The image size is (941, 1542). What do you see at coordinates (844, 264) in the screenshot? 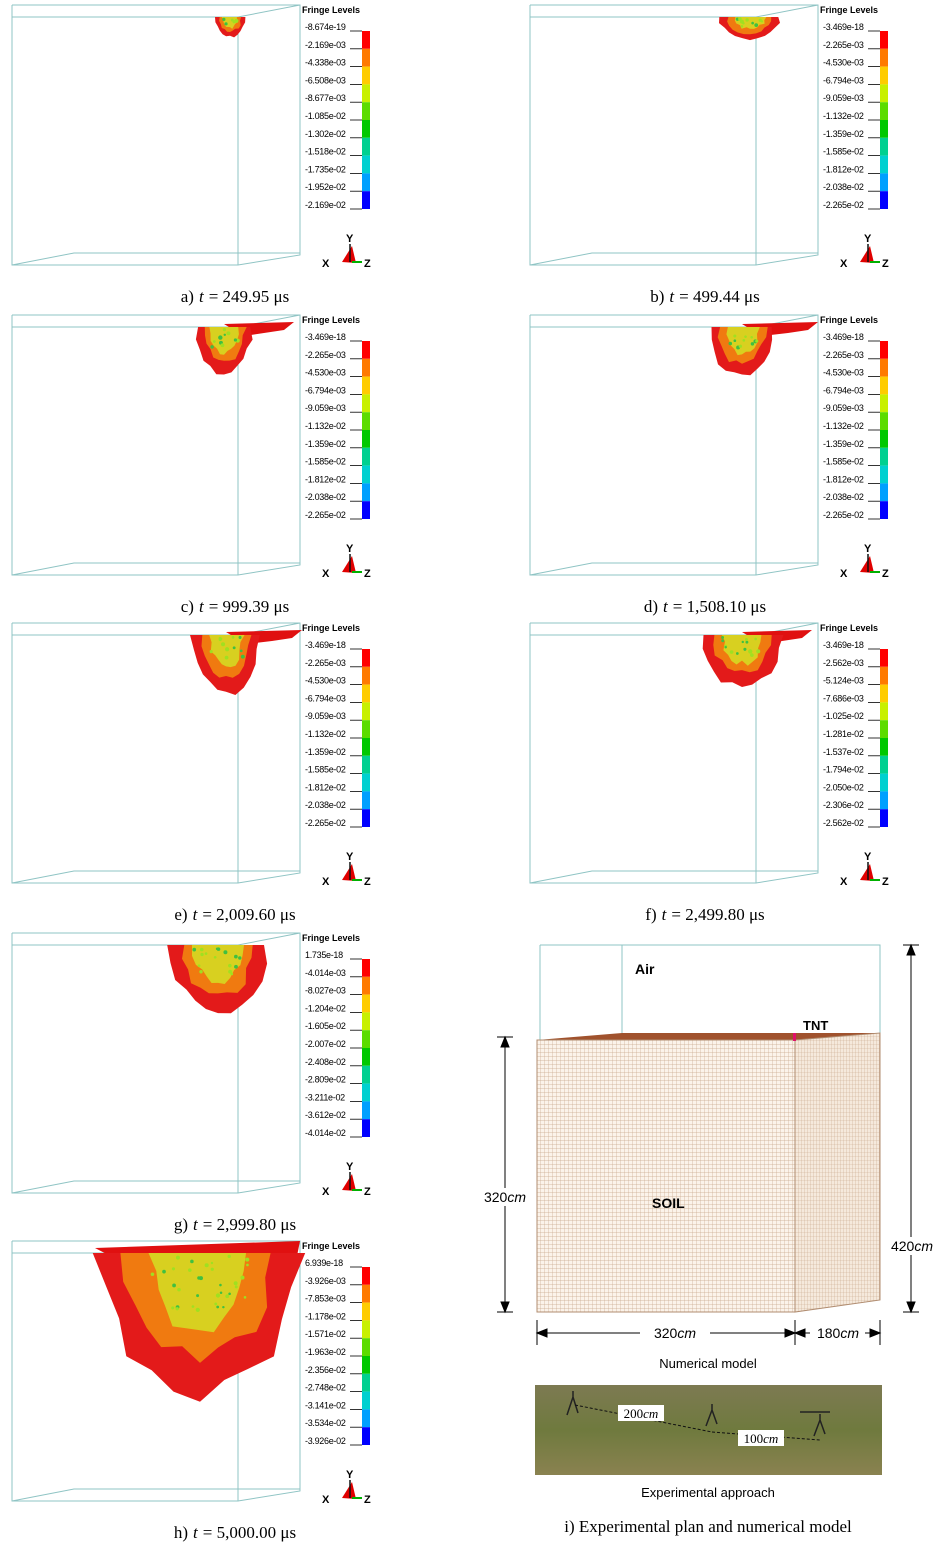
I see `axis-label: X` at bounding box center [844, 264].